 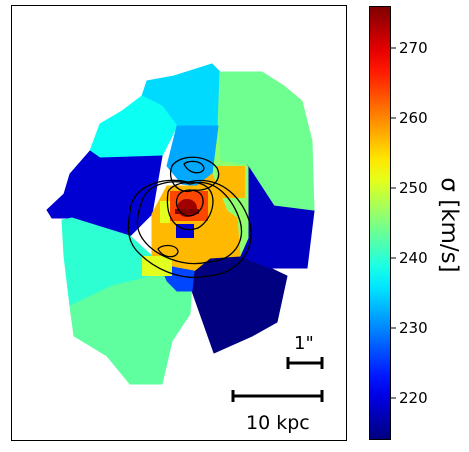 I want to click on bin-south, so click(x=131, y=327).